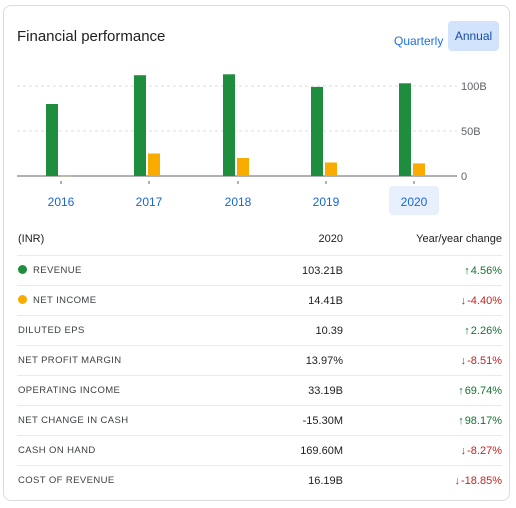 This screenshot has width=516, height=508. What do you see at coordinates (290, 420) in the screenshot?
I see `row-value: -15.30M` at bounding box center [290, 420].